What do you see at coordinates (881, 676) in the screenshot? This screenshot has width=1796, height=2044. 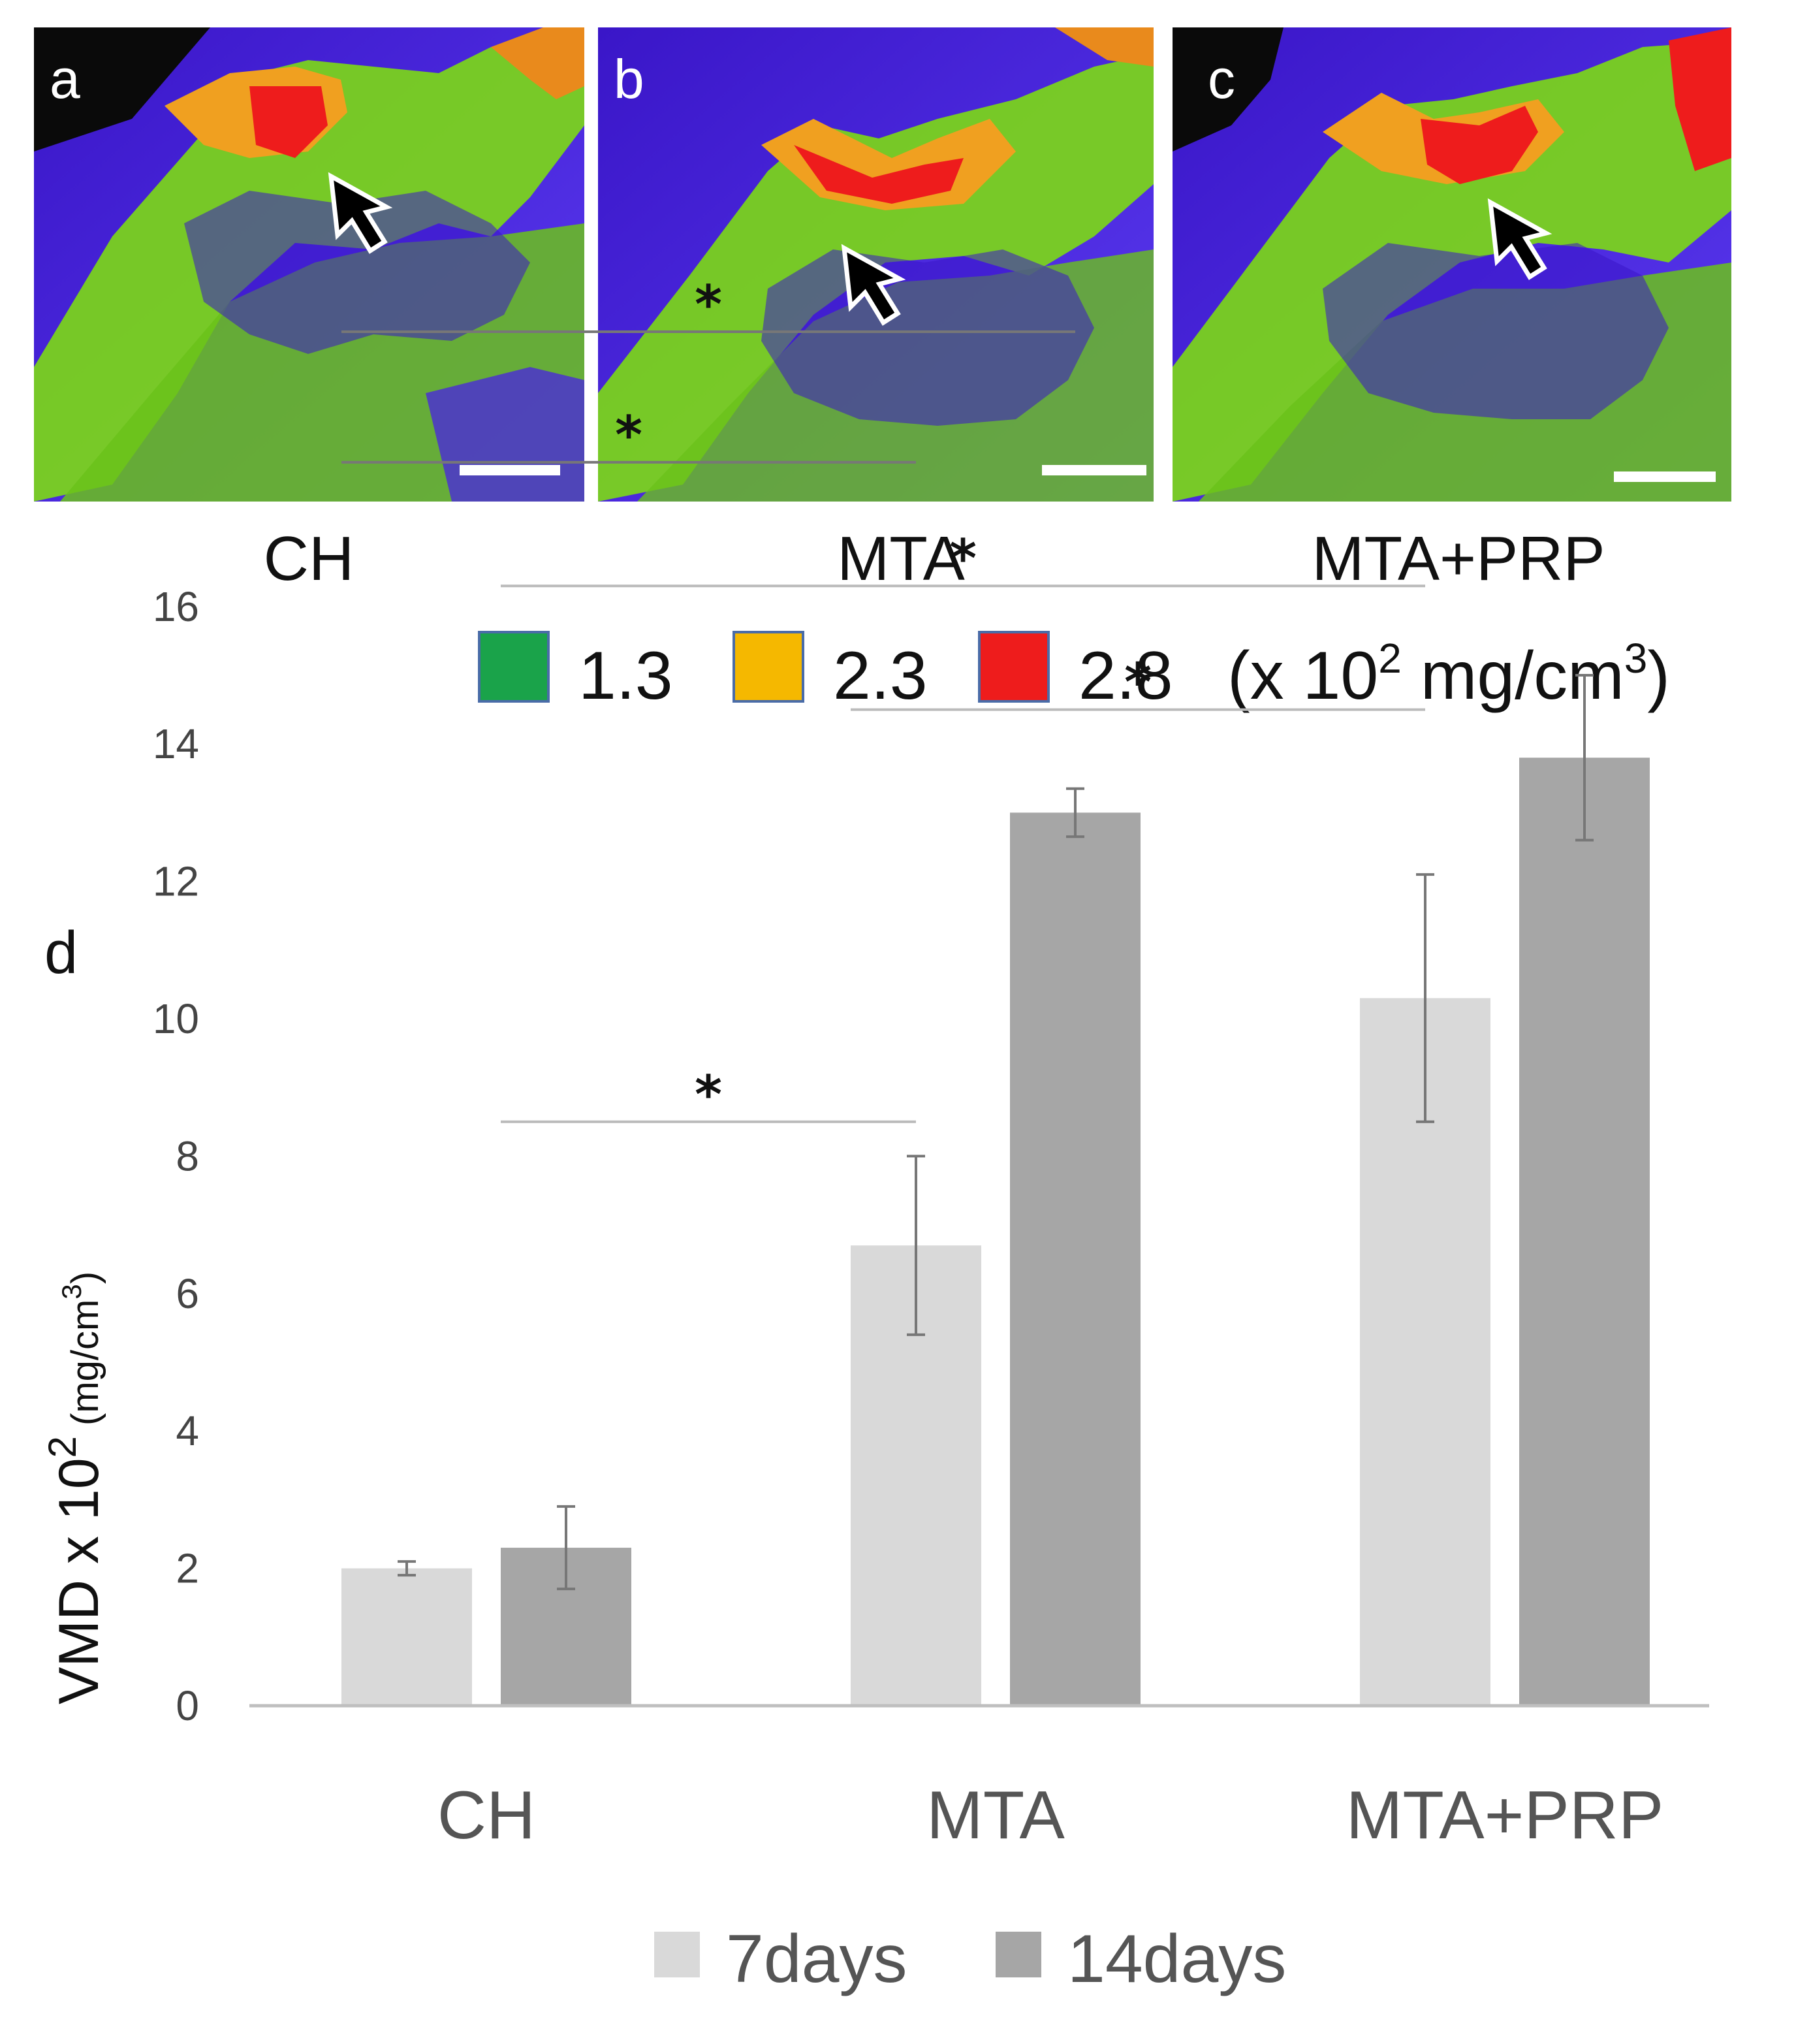 I see `legend-value-2: 2.3` at bounding box center [881, 676].